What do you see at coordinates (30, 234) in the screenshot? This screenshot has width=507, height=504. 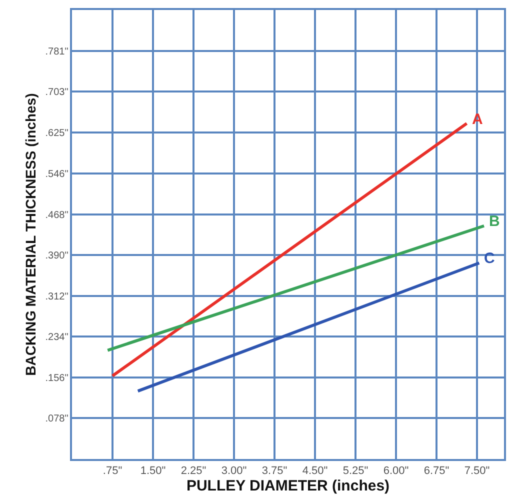 I see `y-axis-title: BACKING MATERIAL THICKNESS (inches)` at bounding box center [30, 234].